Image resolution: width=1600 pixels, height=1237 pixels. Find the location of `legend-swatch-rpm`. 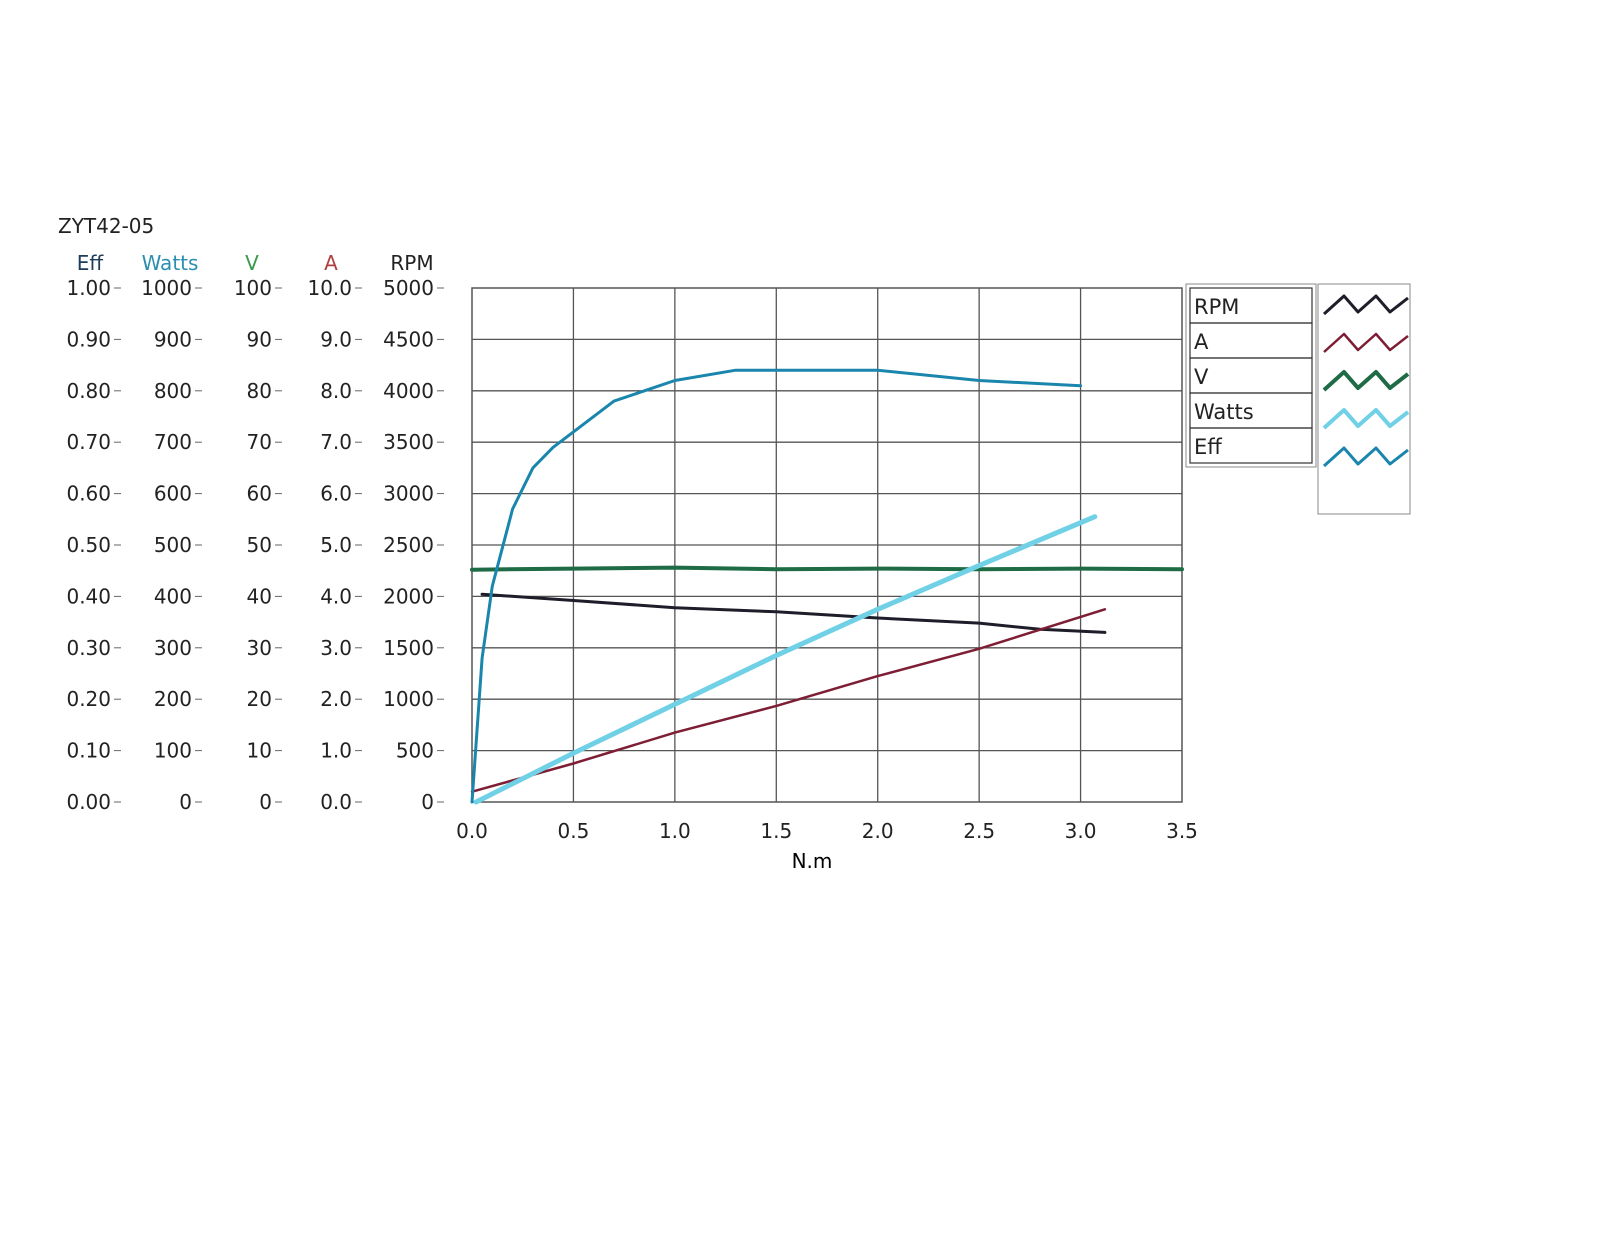

legend-swatch-rpm is located at coordinates (1365, 305).